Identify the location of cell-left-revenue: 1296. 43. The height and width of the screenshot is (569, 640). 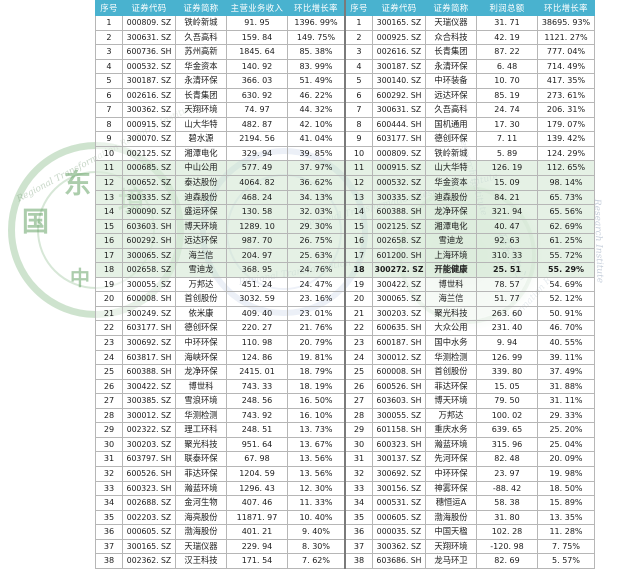
(257, 488).